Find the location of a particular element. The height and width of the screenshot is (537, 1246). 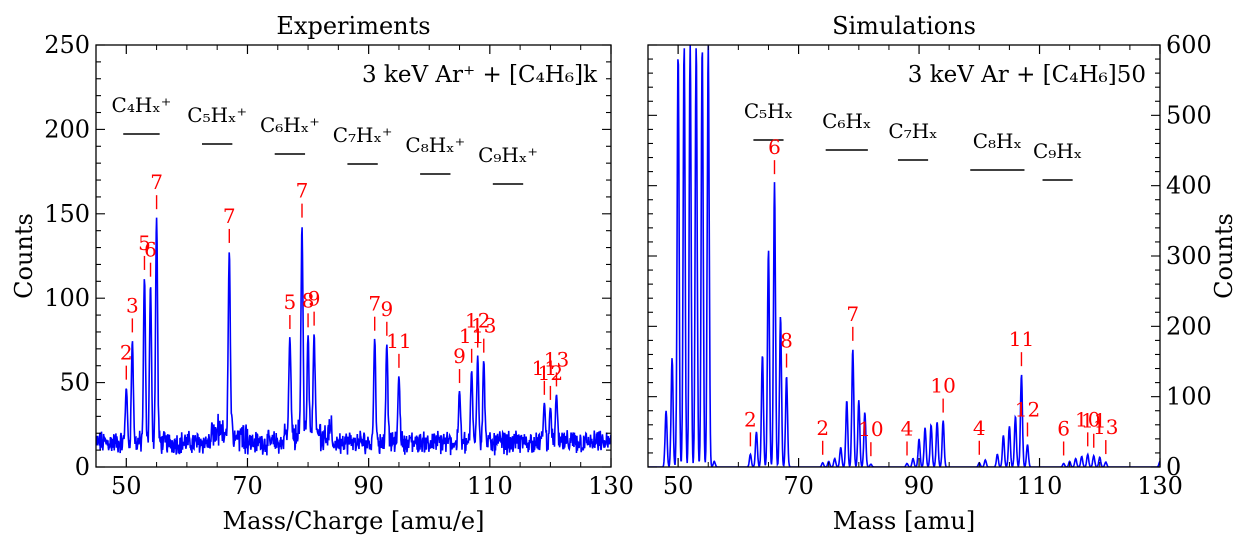

fragment-group-label: C₉Hₓ is located at coordinates (1057, 151).